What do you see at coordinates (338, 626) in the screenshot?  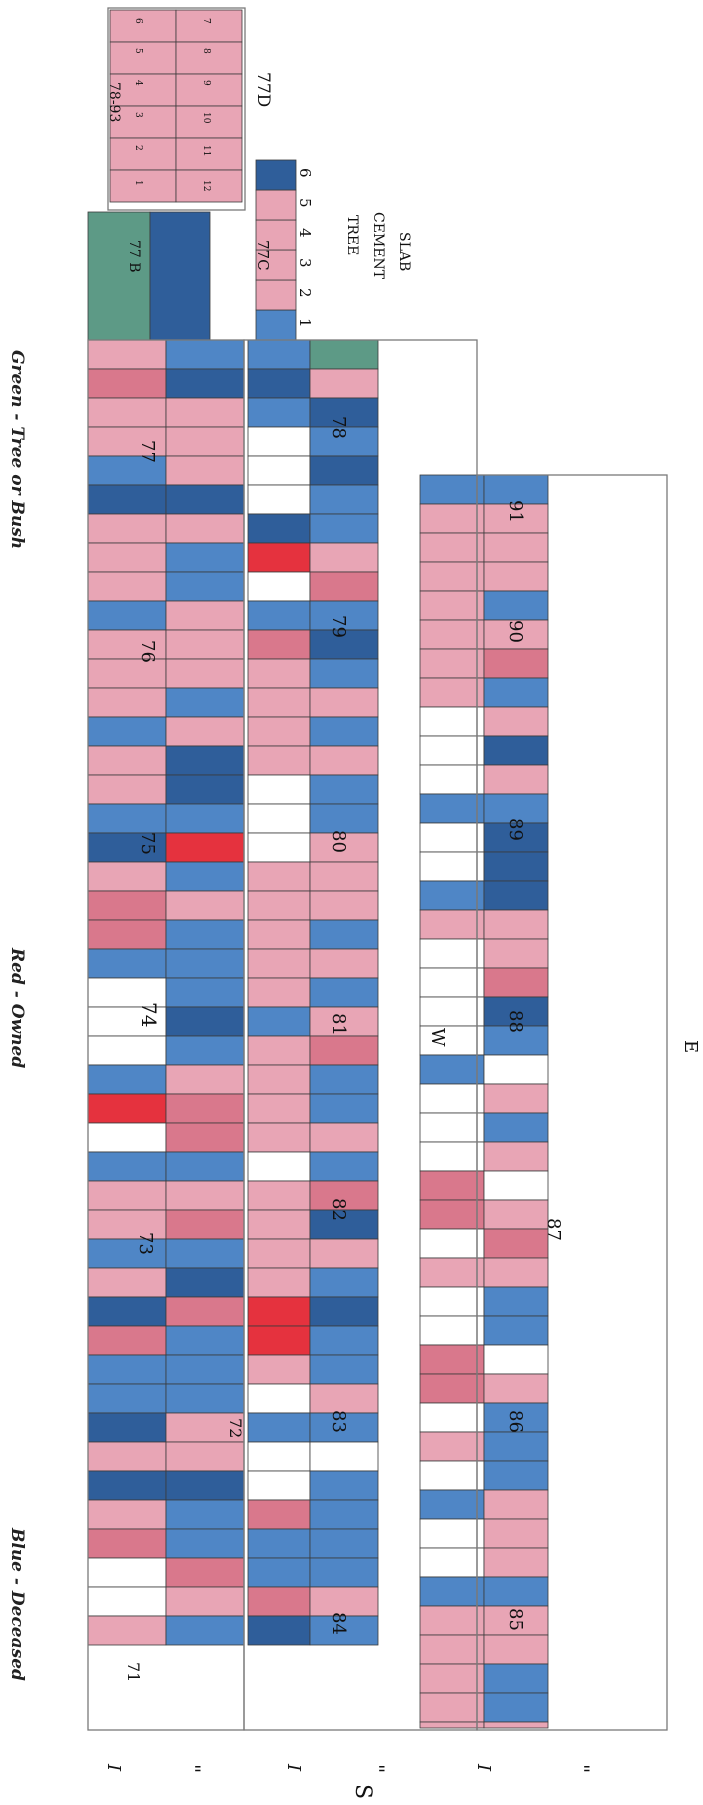 I see `lot-number-79: 79` at bounding box center [338, 626].